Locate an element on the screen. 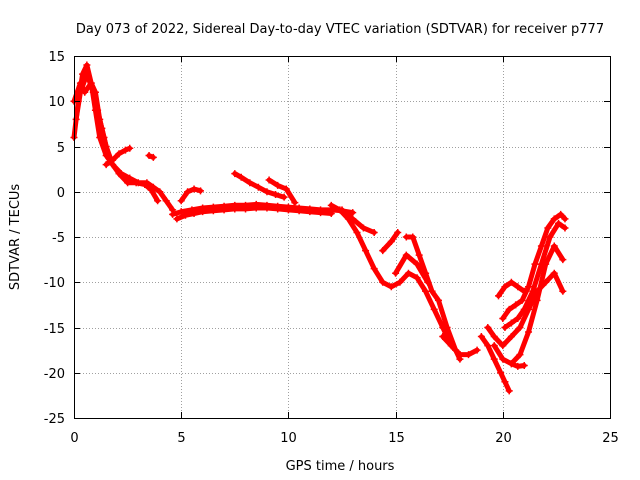 The height and width of the screenshot is (480, 640). x-tick-label: 25 is located at coordinates (610, 438).